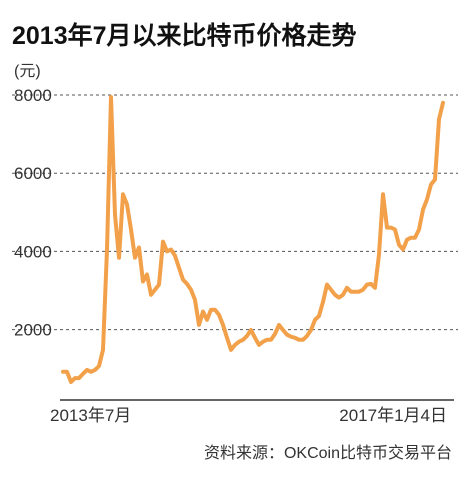 The image size is (472, 479). Describe the element at coordinates (90, 415) in the screenshot. I see `x-tick-label: 2013年7月` at that location.